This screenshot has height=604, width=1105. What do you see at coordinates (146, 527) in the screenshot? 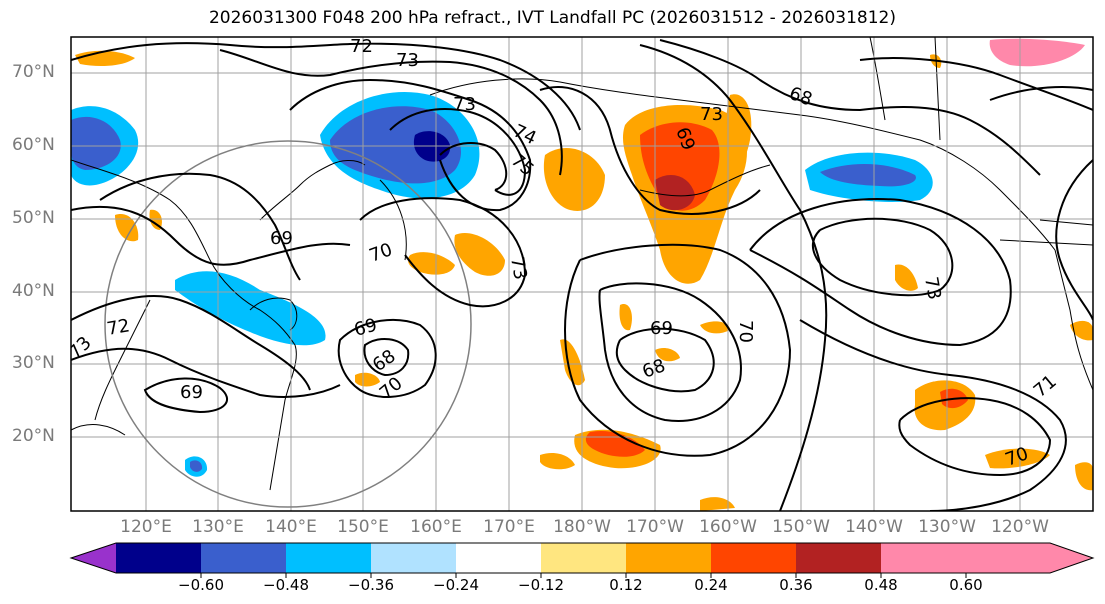
I see `lon-label: 120°E` at bounding box center [146, 527].